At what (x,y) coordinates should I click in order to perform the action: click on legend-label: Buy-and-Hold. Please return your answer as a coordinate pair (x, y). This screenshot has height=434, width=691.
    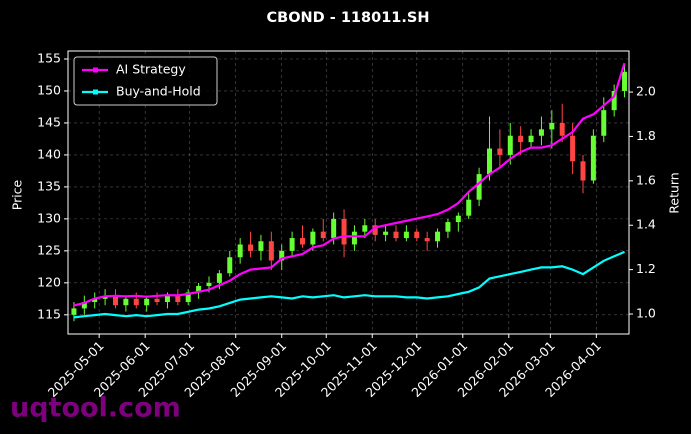
    Looking at the image, I should click on (158, 91).